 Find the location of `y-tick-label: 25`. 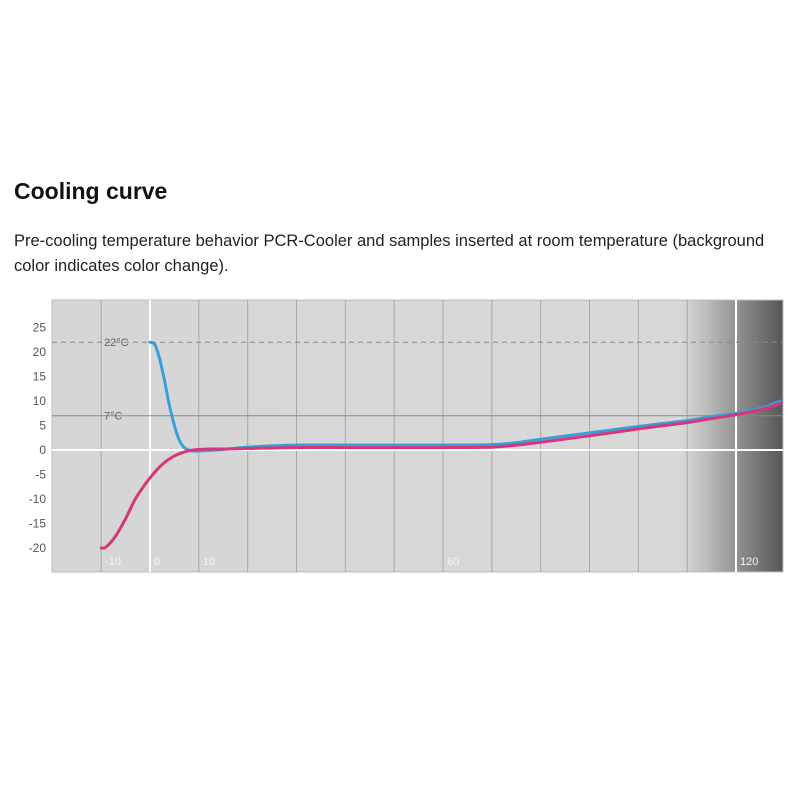

y-tick-label: 25 is located at coordinates (40, 328).